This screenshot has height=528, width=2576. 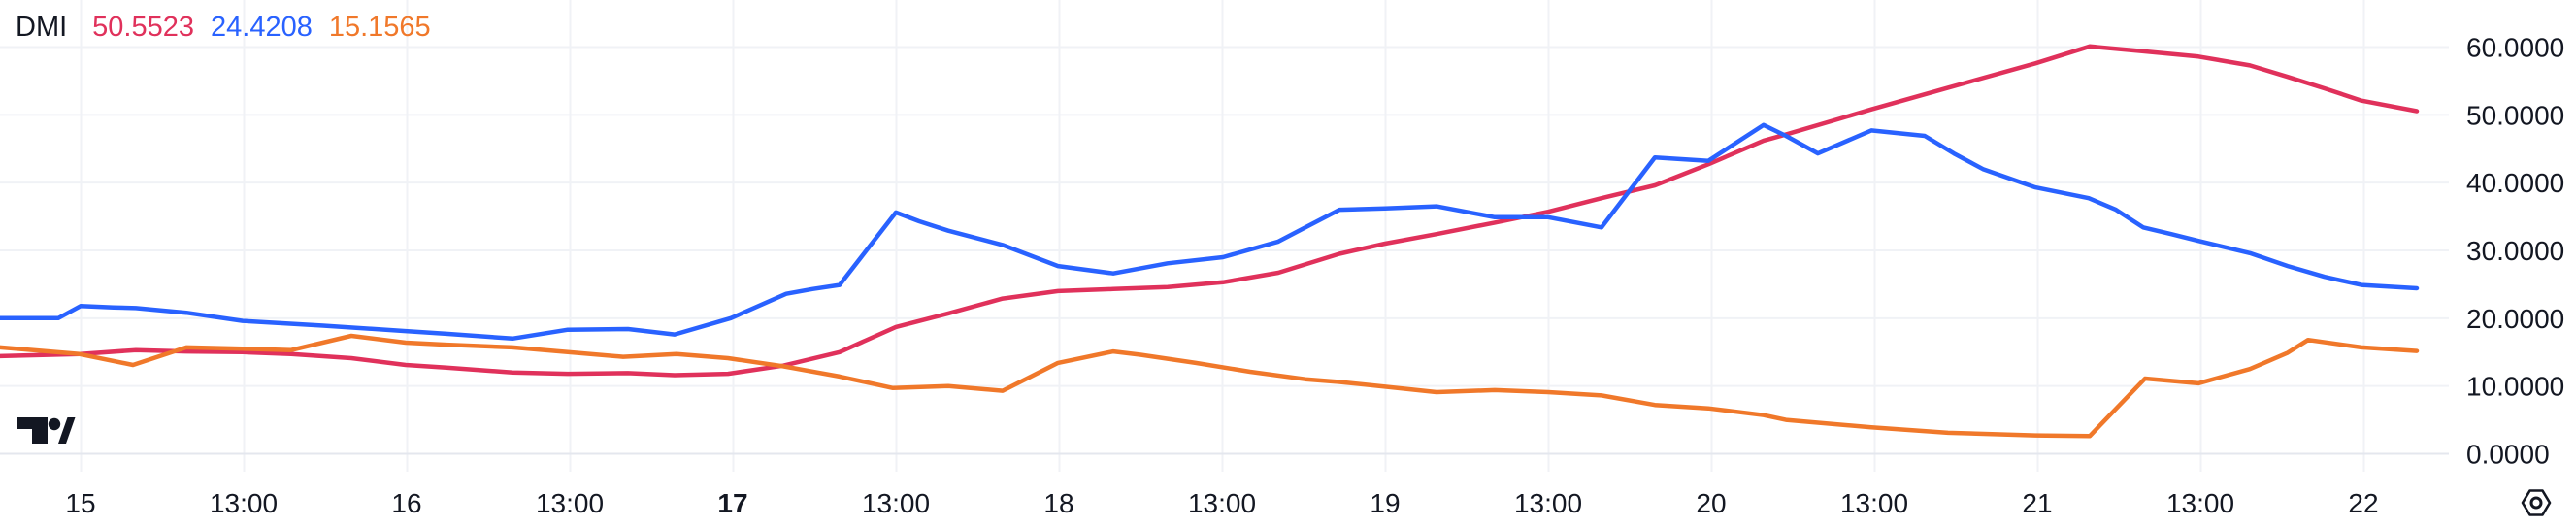 I want to click on plus-di-value: 24.4208, so click(x=262, y=27).